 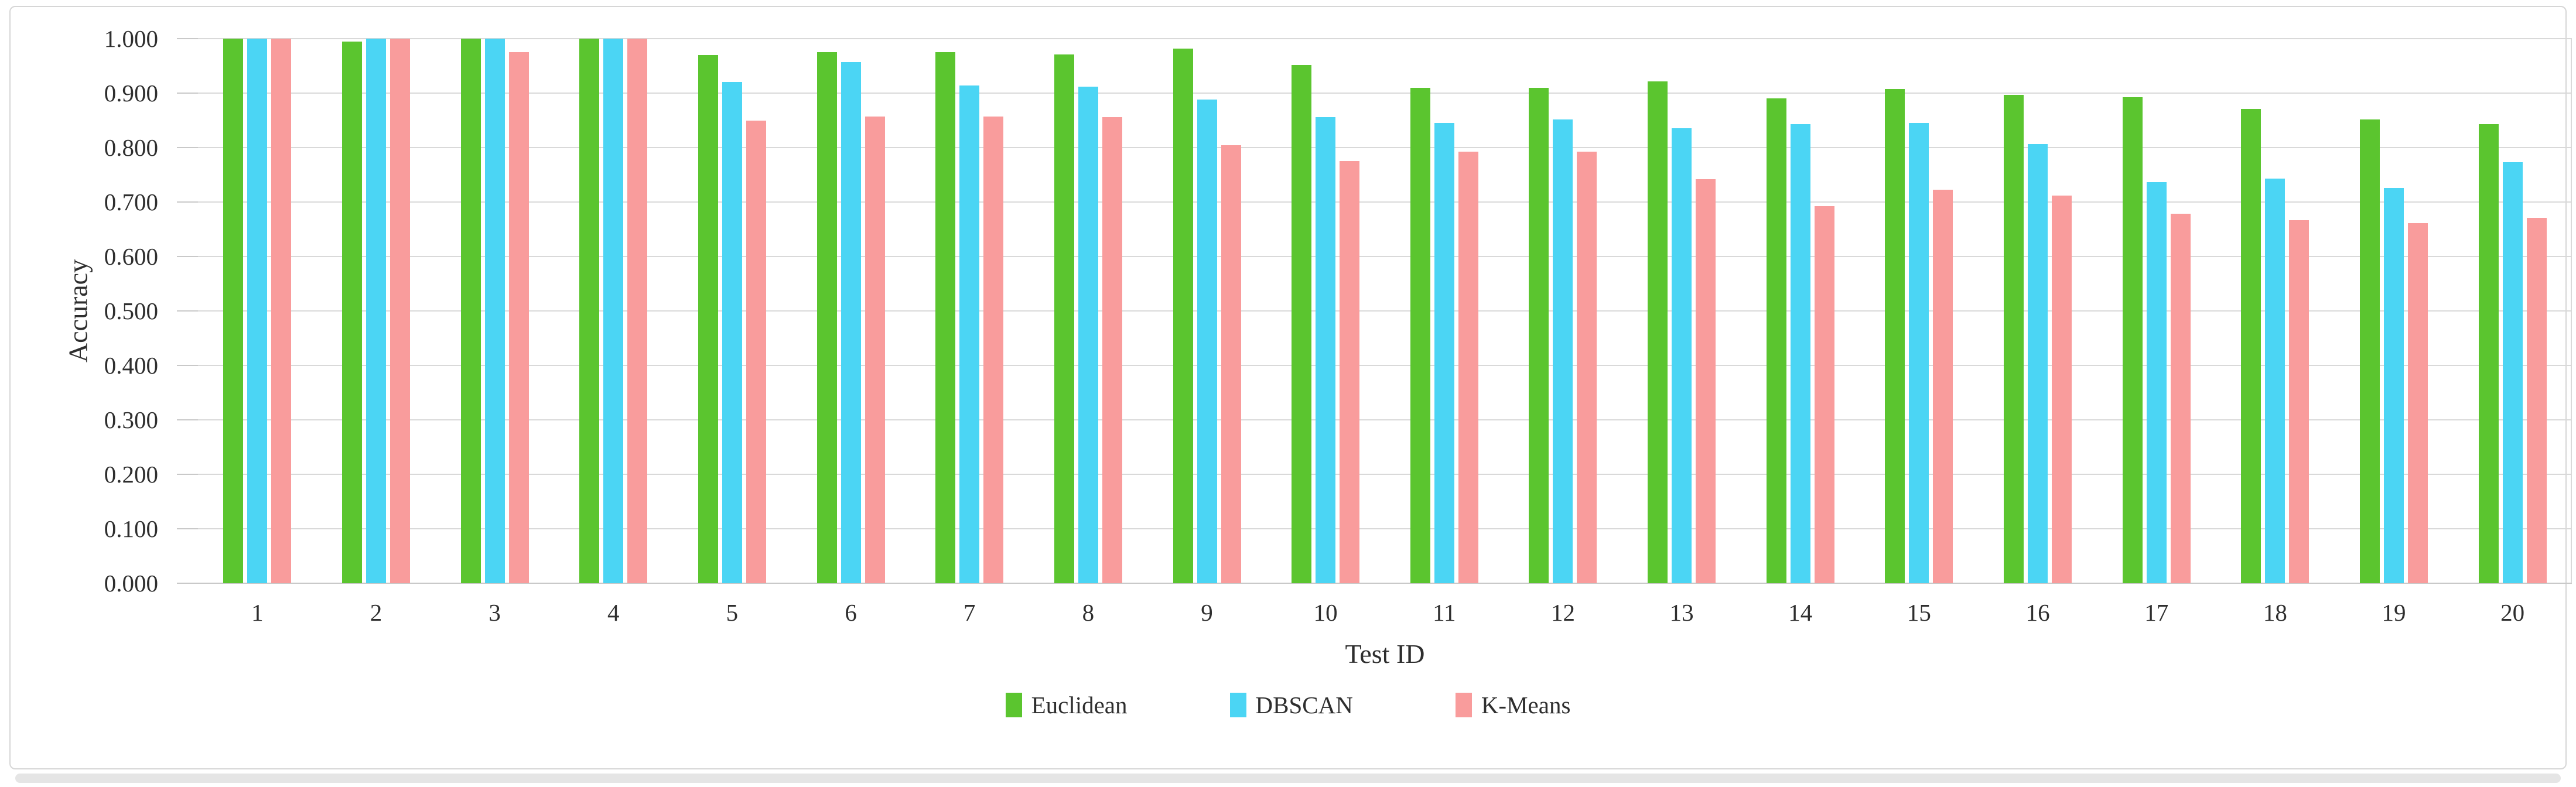 What do you see at coordinates (1919, 612) in the screenshot?
I see `x-axis-tick-label: 15` at bounding box center [1919, 612].